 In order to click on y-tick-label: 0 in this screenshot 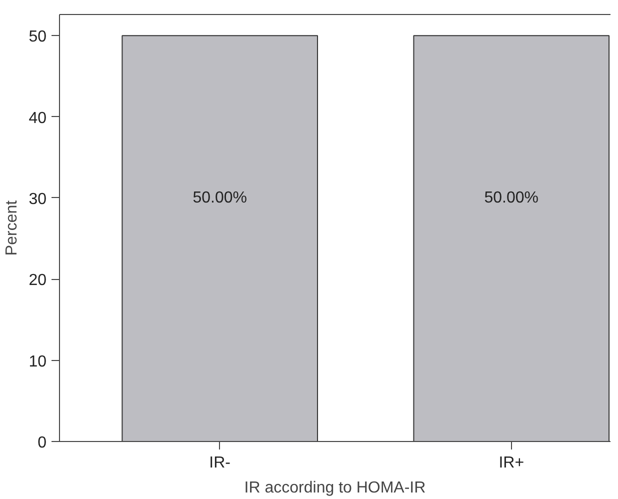, I will do `click(42, 443)`.